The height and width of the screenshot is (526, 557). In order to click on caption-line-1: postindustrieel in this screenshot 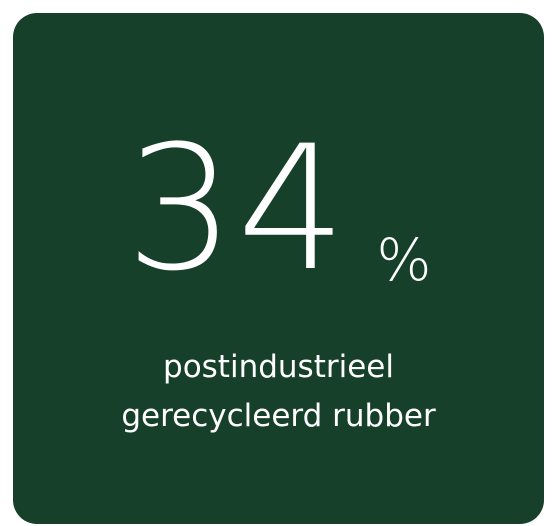, I will do `click(278, 367)`.